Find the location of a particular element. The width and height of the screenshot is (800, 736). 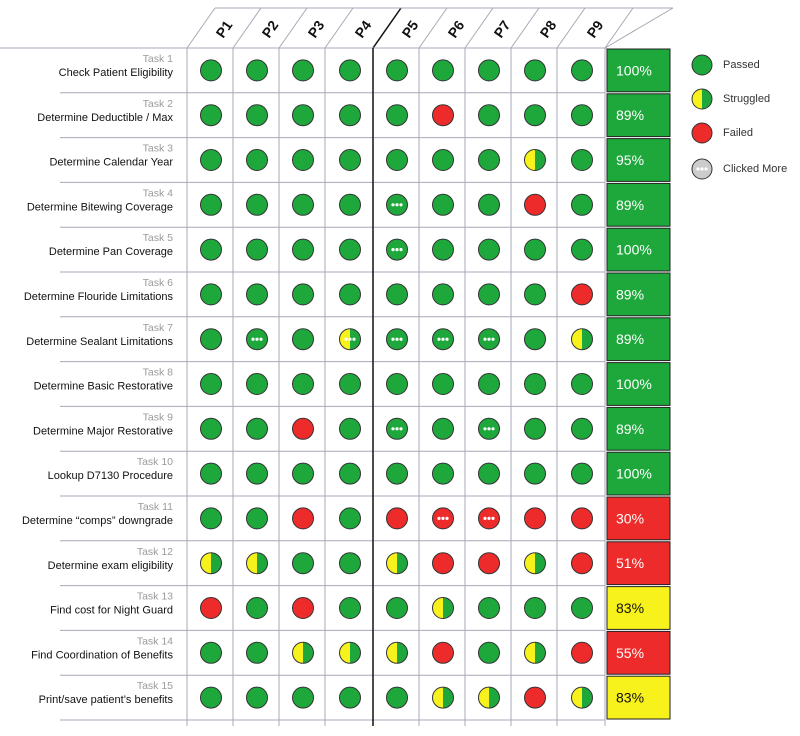

legend-item-clicked-more: Clicked More is located at coordinates (738, 169).